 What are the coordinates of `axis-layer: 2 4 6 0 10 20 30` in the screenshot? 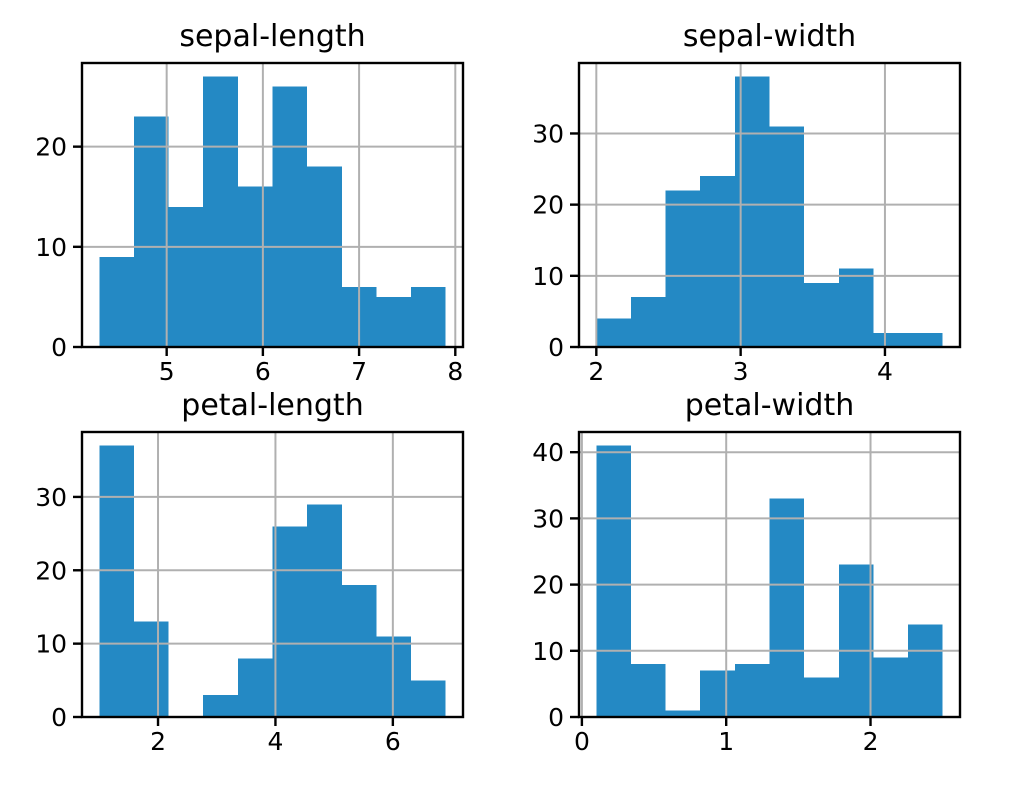 It's located at (218, 619).